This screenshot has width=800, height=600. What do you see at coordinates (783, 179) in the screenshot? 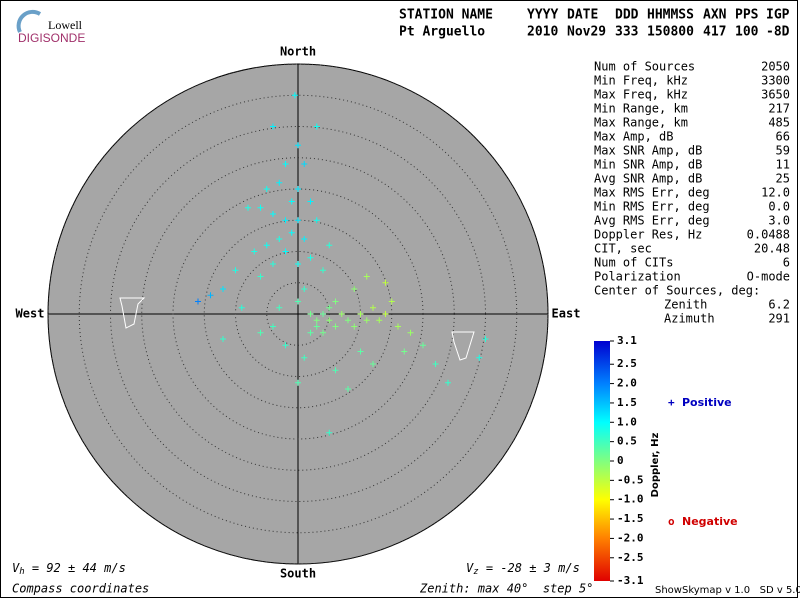
I see `stat-value: 25` at bounding box center [783, 179].